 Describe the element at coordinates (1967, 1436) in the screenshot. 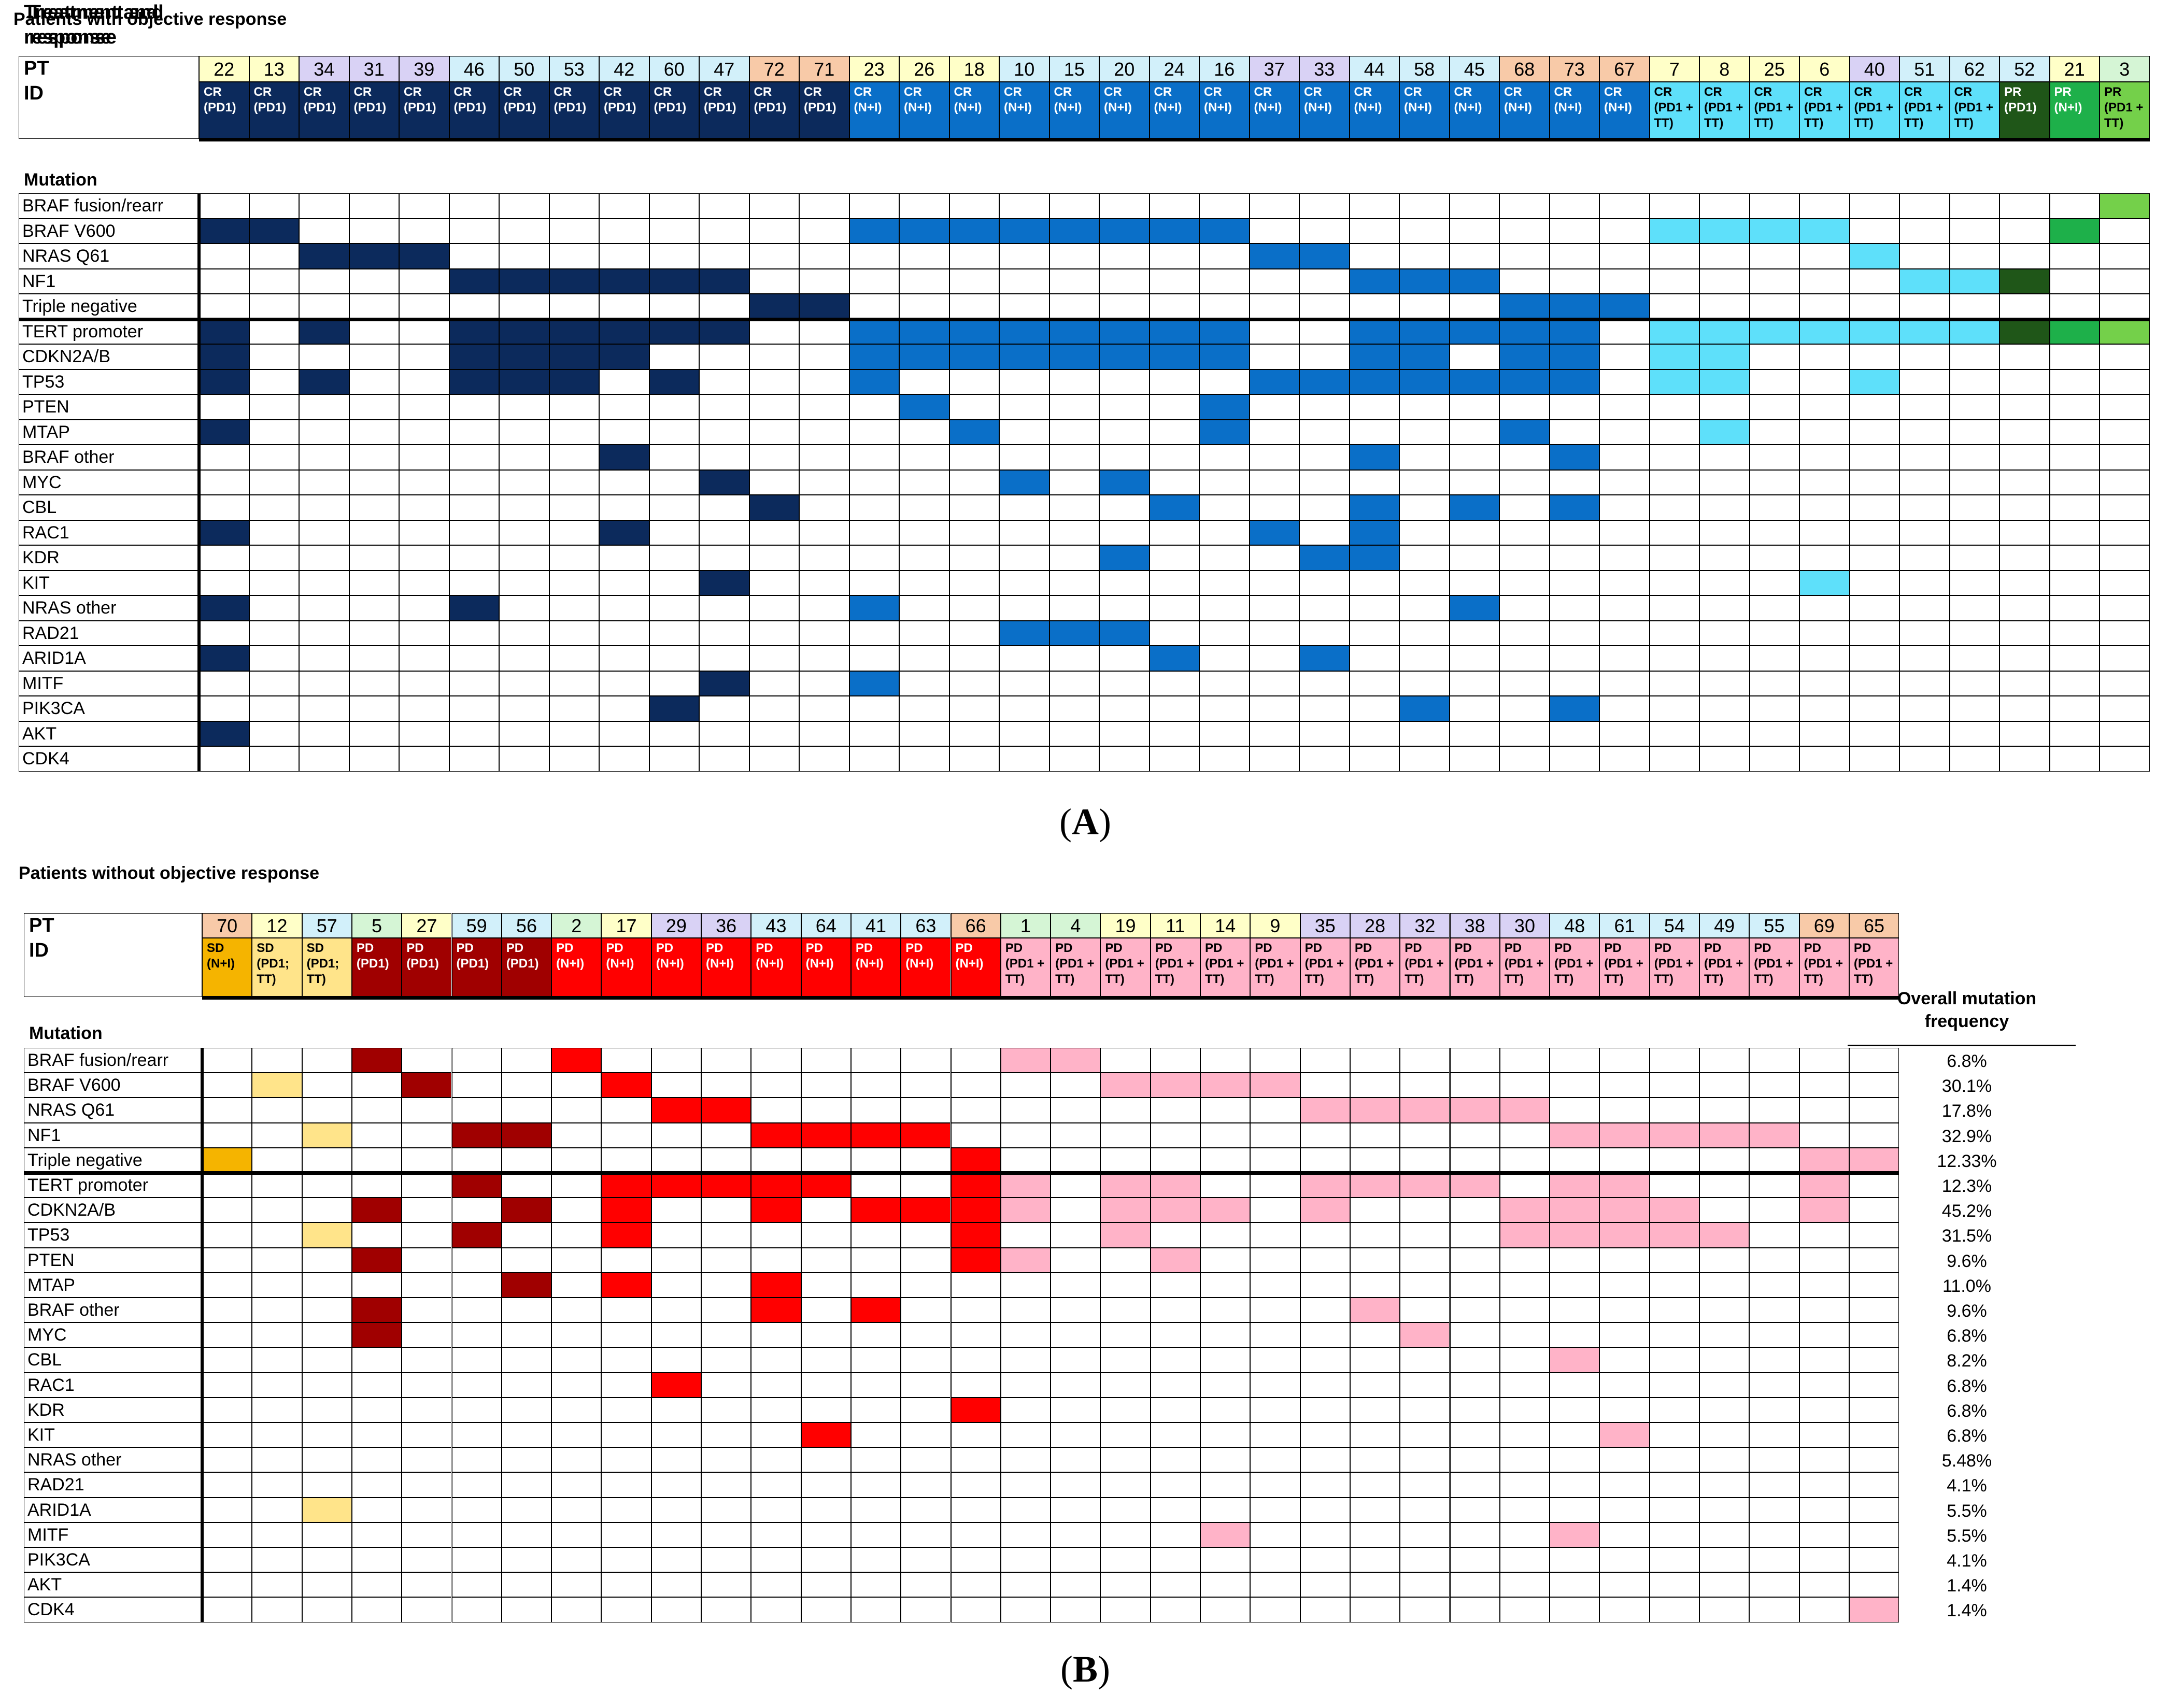

I see `panelB-freq-15: 6.8%` at that location.